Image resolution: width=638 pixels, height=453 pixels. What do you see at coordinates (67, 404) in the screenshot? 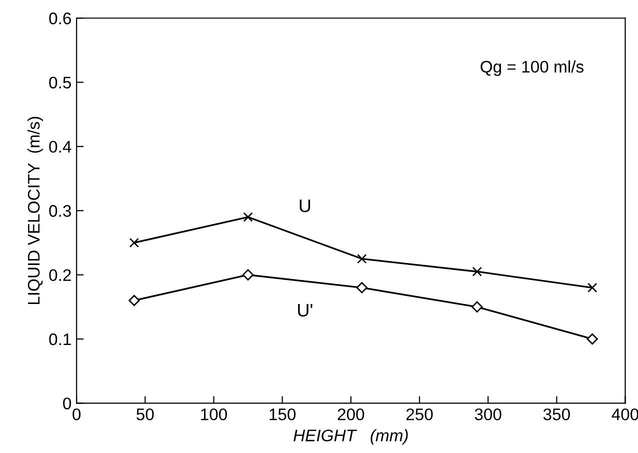
I see `y-tick-label: 0` at bounding box center [67, 404].